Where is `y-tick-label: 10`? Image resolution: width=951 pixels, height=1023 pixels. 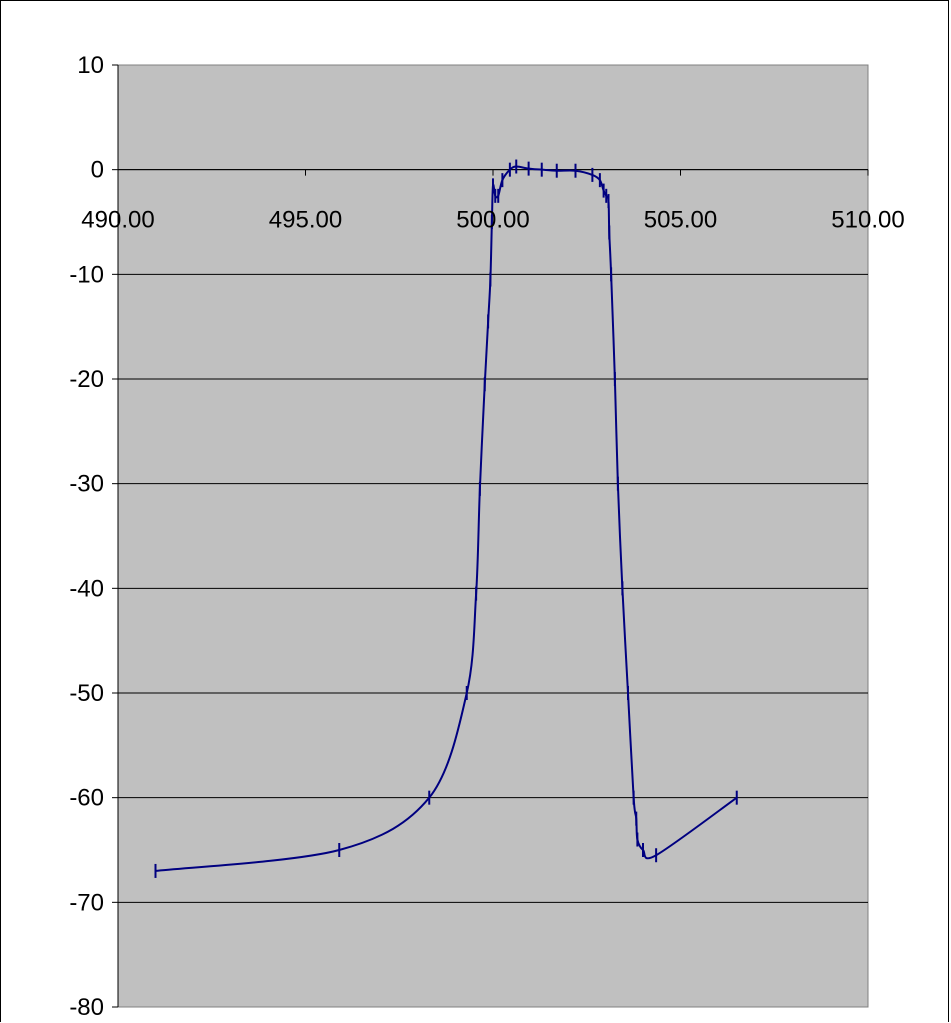 y-tick-label: 10 is located at coordinates (90, 65).